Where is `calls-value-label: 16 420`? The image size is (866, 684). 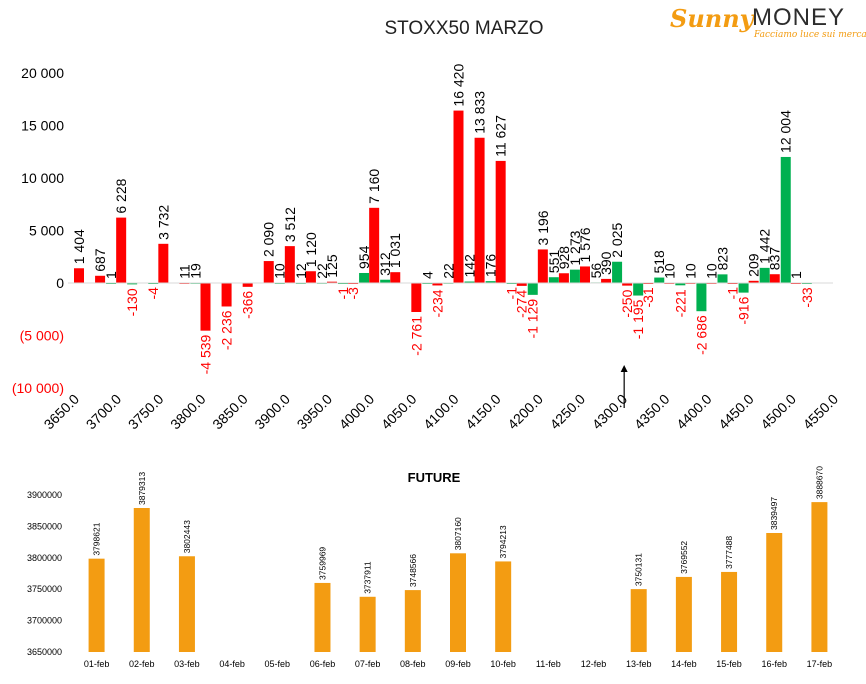 calls-value-label: 16 420 is located at coordinates (459, 85).